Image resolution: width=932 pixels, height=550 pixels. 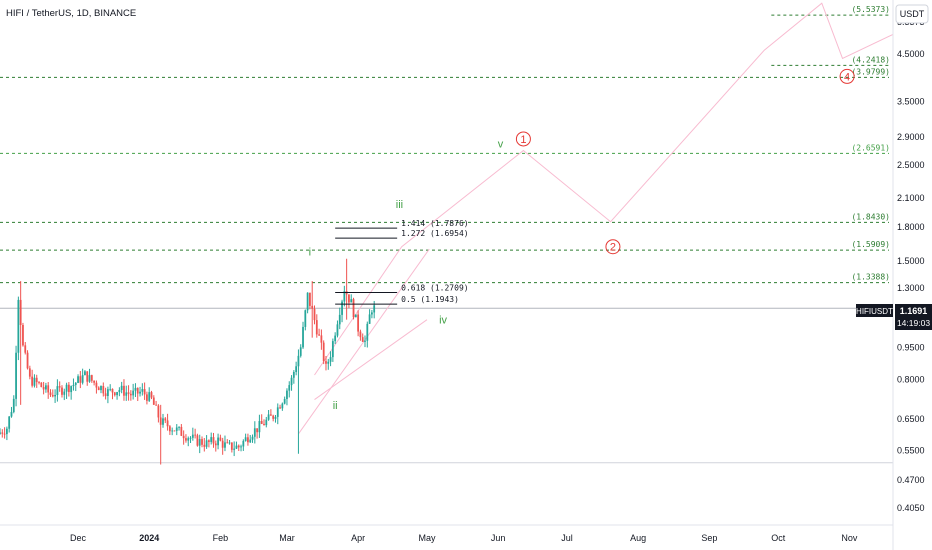 What do you see at coordinates (335, 406) in the screenshot?
I see `wave-label: ii` at bounding box center [335, 406].